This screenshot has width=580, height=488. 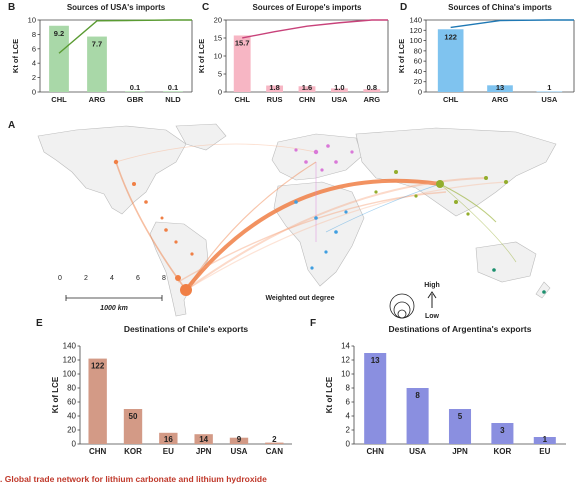 What do you see at coordinates (112, 170) in the screenshot?
I see `north-america-land` at bounding box center [112, 170].